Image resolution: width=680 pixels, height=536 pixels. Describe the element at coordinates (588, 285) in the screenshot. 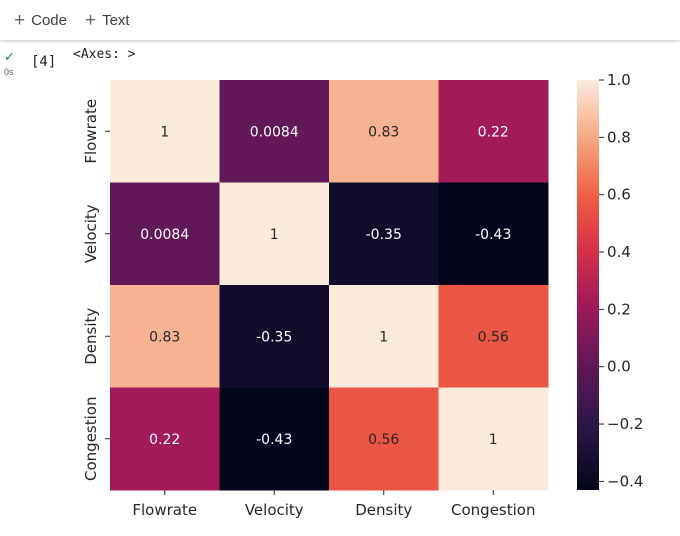

I see `colorbar-gradient` at that location.